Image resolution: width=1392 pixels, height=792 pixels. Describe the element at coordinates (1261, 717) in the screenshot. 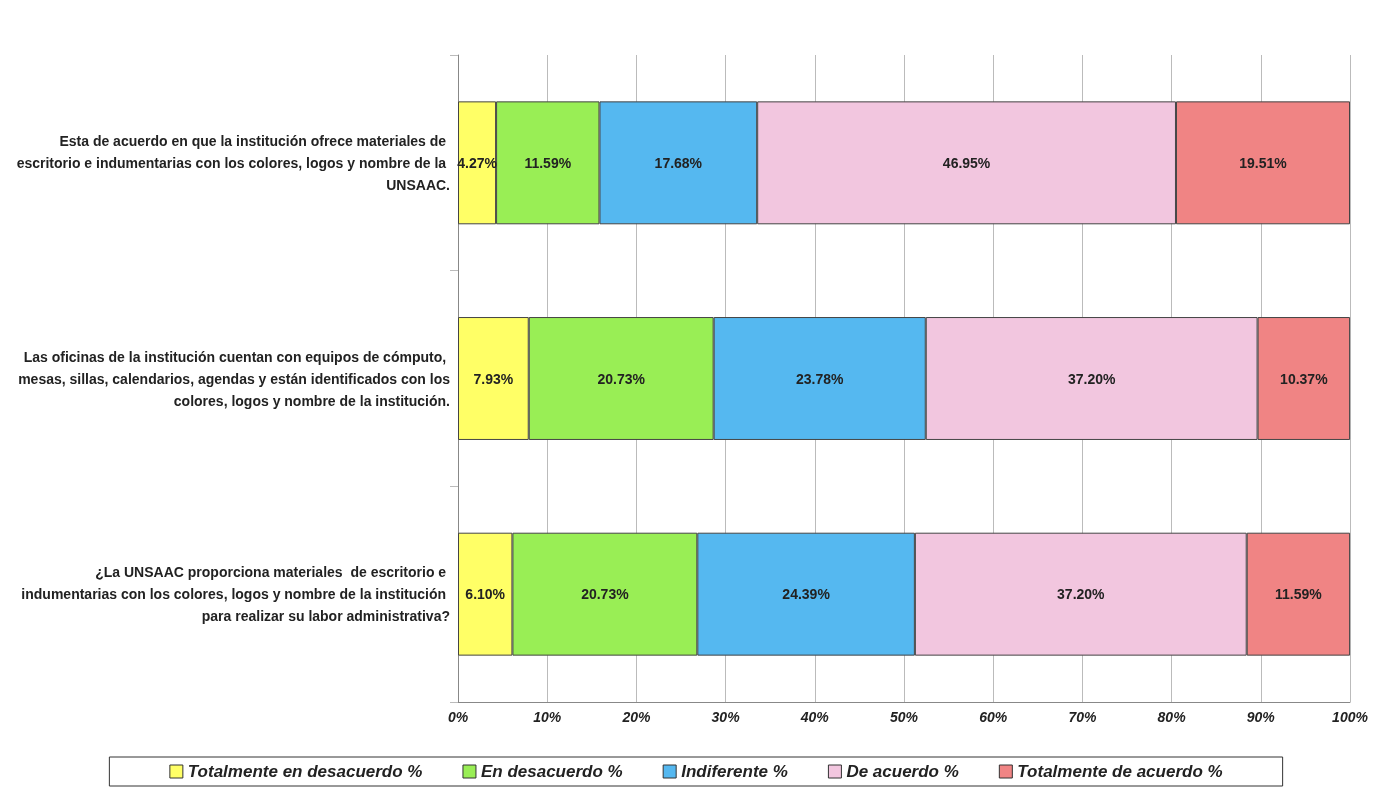

I see `x-tick-label: 90%` at that location.